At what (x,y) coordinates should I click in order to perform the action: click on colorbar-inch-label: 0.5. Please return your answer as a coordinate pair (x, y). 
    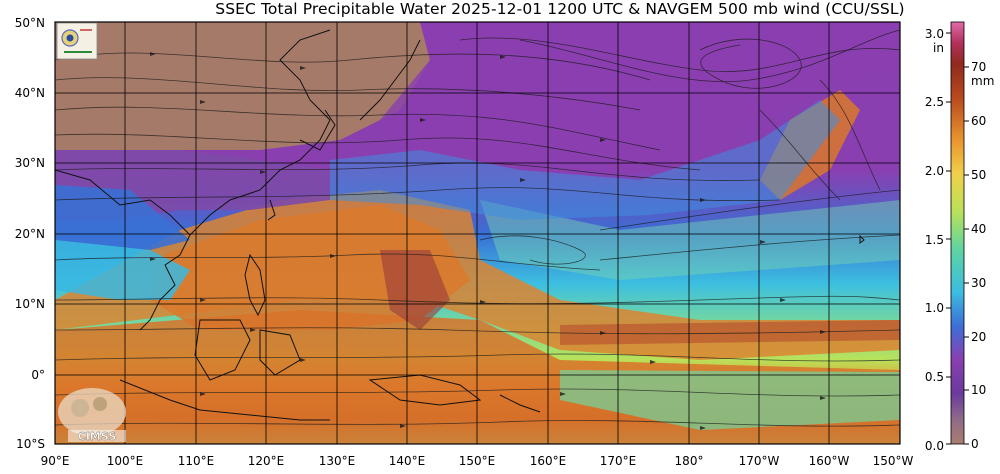
    Looking at the image, I should click on (934, 377).